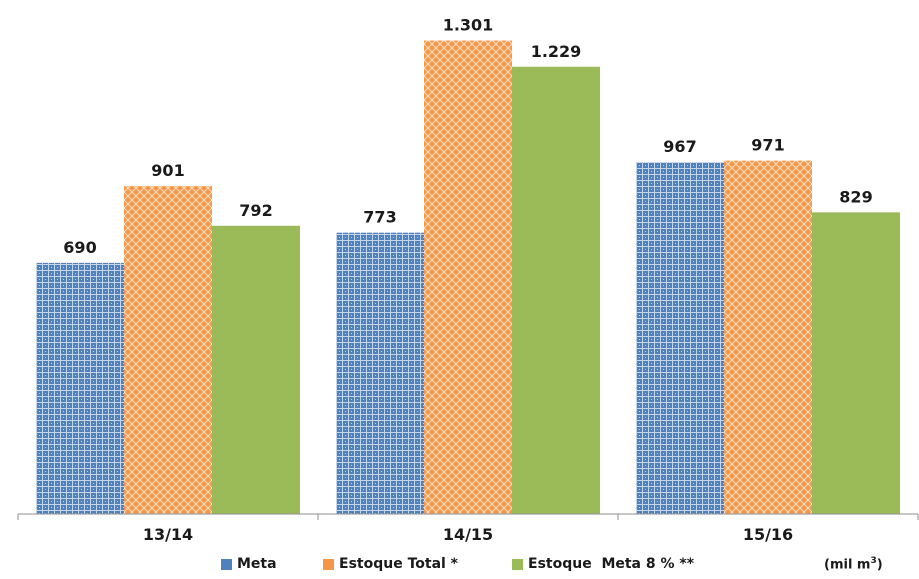 This screenshot has height=579, width=919. Describe the element at coordinates (468, 25) in the screenshot. I see `value-label-estoque-total-14-15: 1.301` at that location.